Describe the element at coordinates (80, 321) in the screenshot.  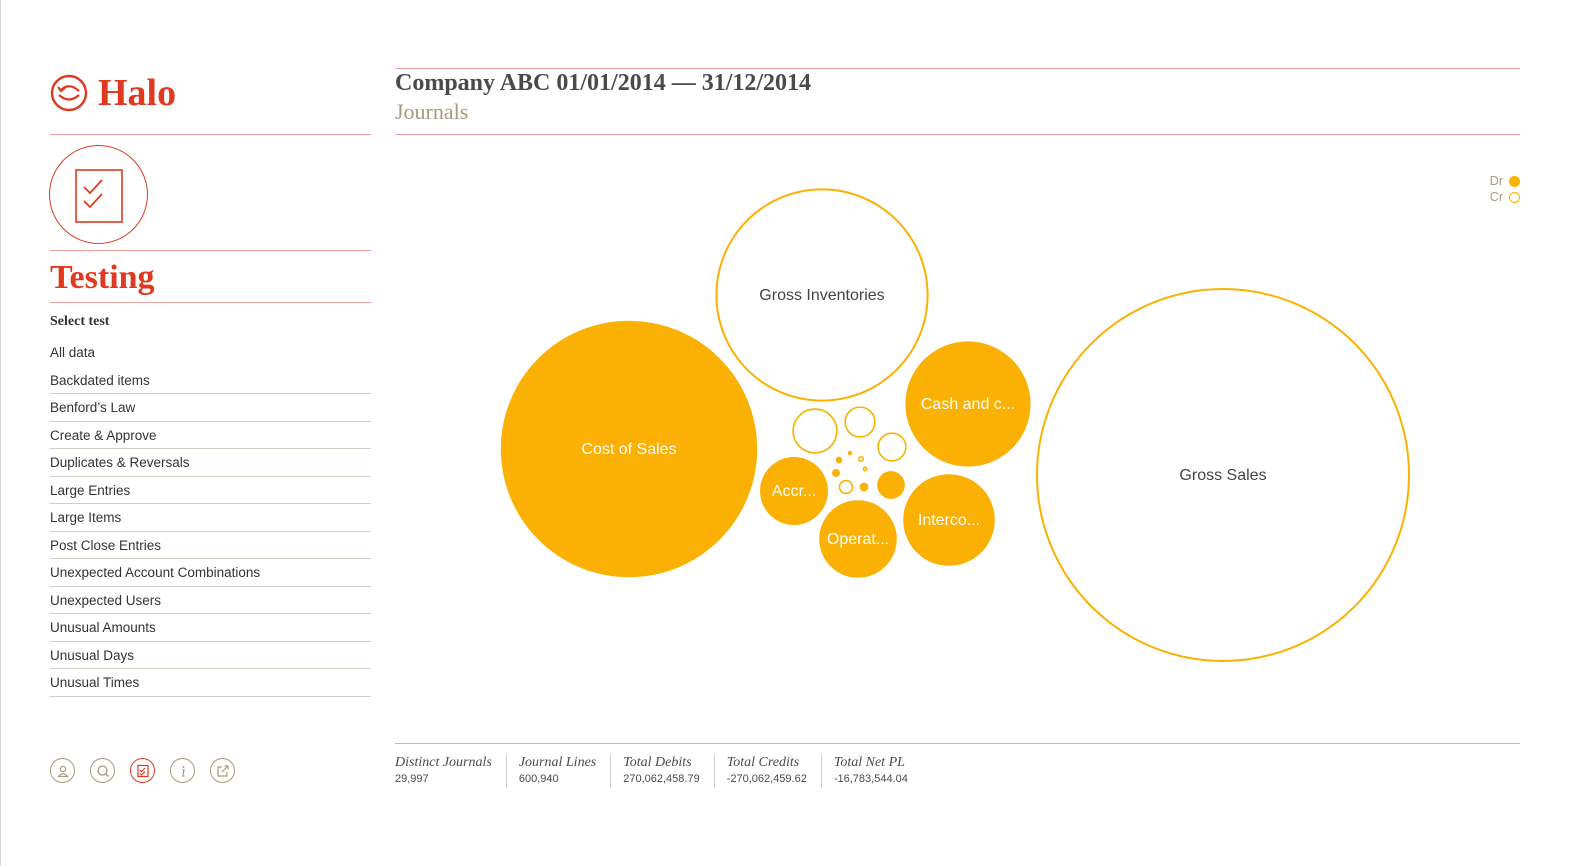
I see `select-test-label: Select test` at that location.